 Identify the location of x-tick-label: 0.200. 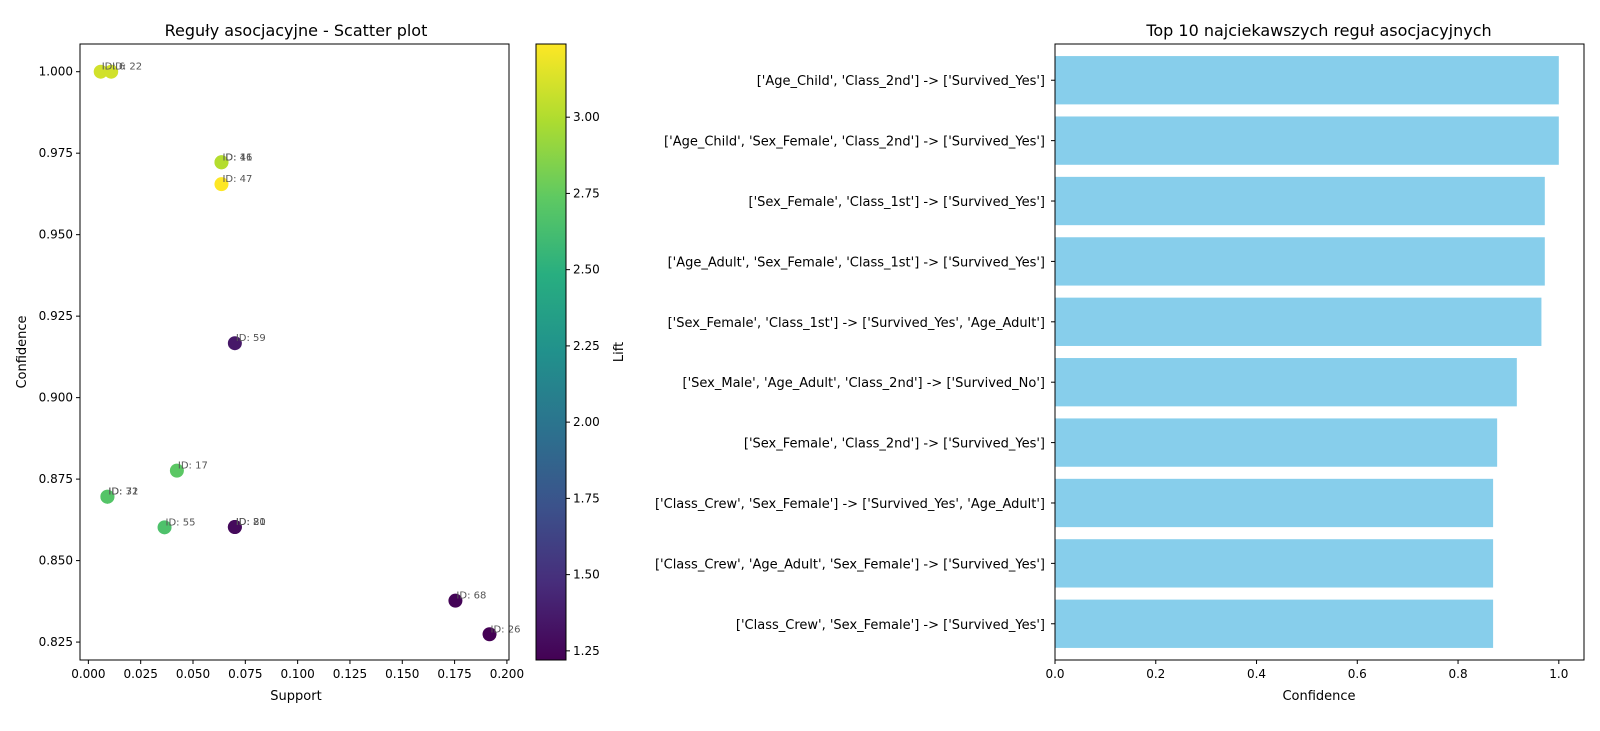
(507, 674).